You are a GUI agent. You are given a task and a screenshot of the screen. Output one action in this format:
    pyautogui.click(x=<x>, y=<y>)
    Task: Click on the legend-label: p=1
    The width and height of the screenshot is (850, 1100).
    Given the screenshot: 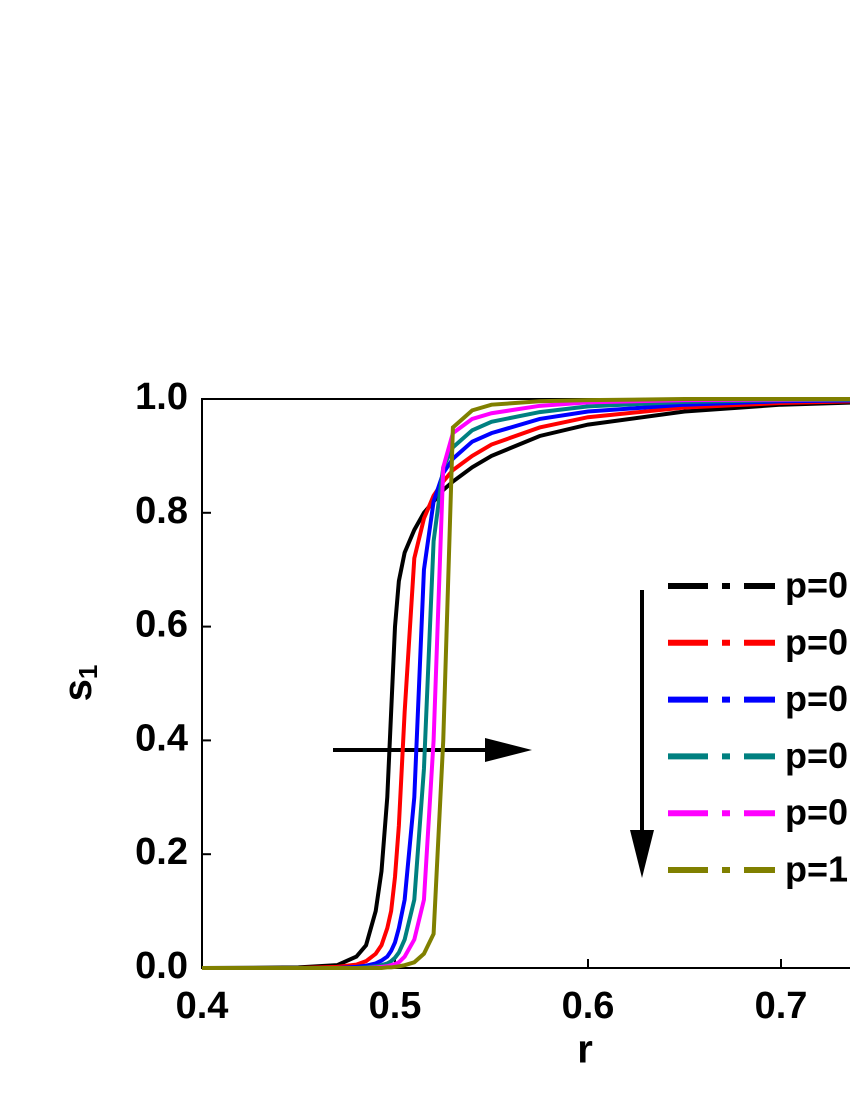 What is the action you would take?
    pyautogui.click(x=816, y=869)
    